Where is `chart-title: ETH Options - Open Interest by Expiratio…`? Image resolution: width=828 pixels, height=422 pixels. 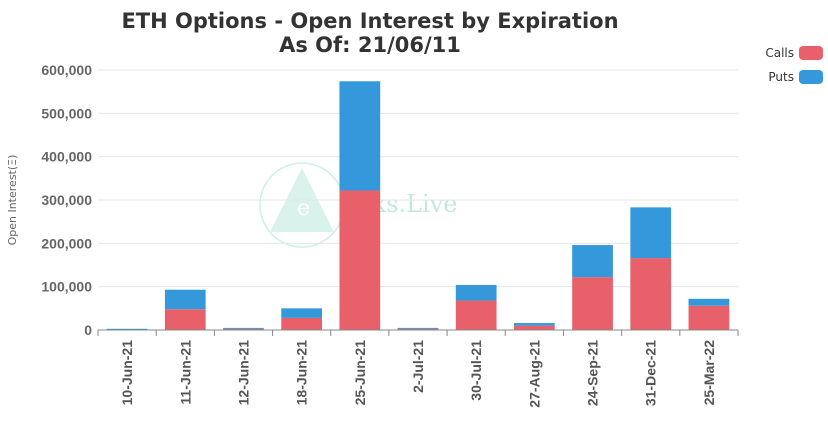
chart-title: ETH Options - Open Interest by Expiratio… is located at coordinates (369, 21).